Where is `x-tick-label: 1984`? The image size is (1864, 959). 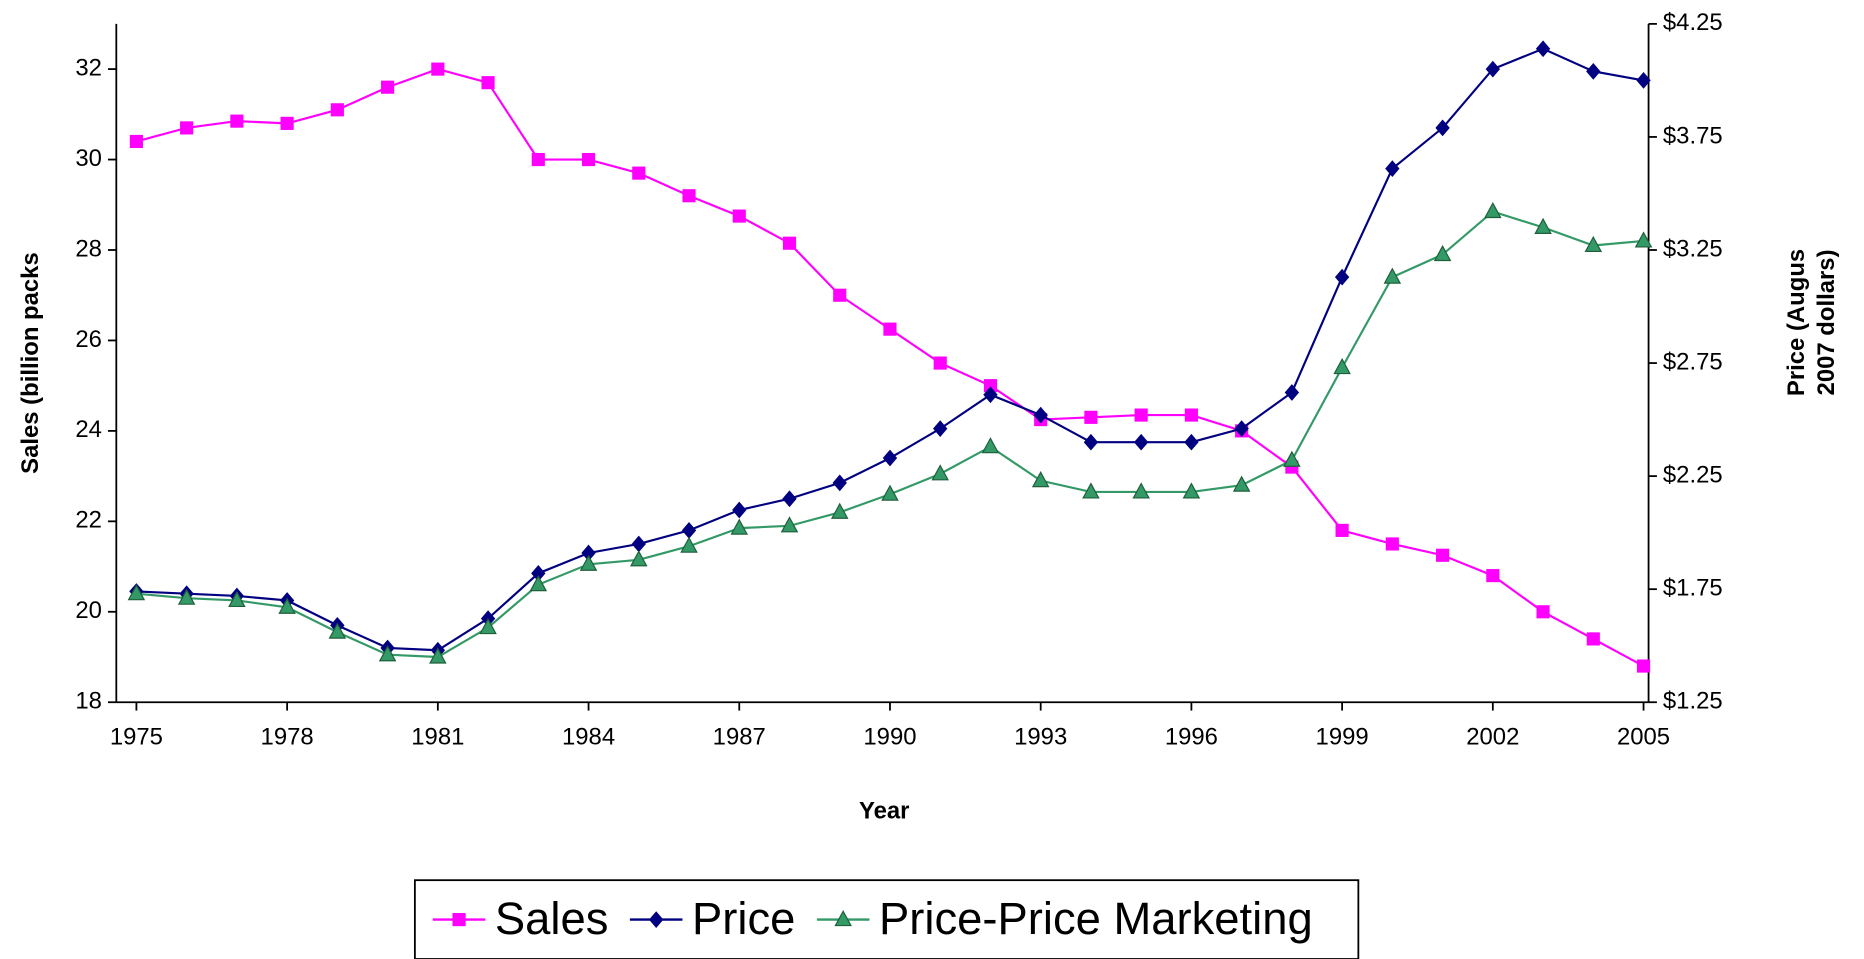 x-tick-label: 1984 is located at coordinates (588, 736).